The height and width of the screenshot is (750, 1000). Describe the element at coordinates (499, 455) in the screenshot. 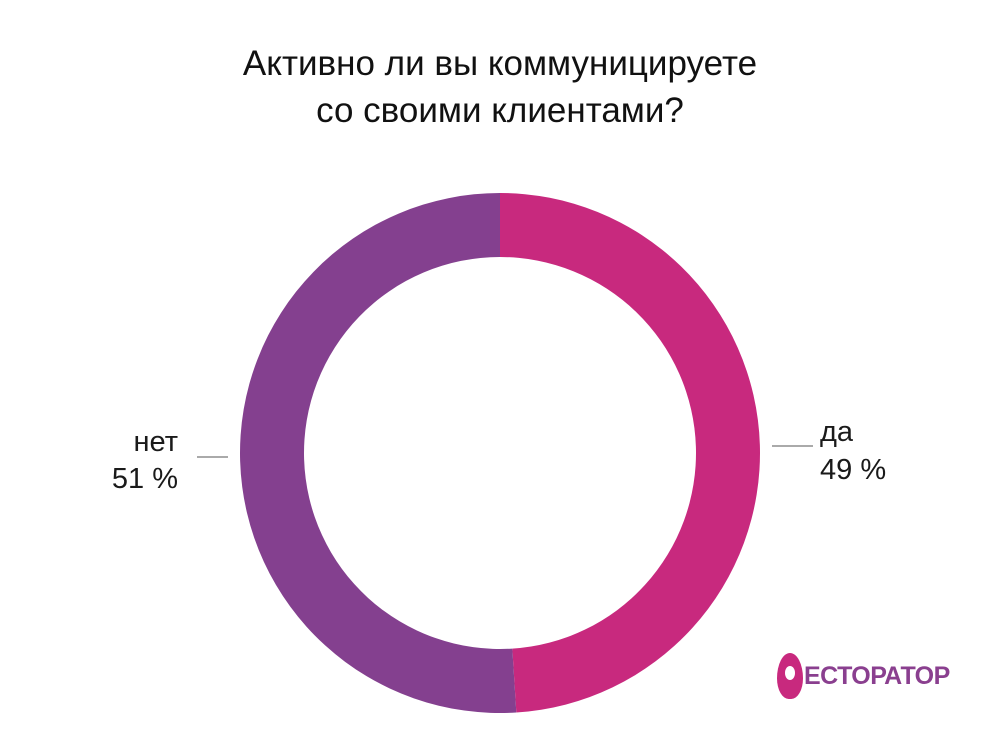

I see `labels-layer: да 49 % нет 51 %` at that location.